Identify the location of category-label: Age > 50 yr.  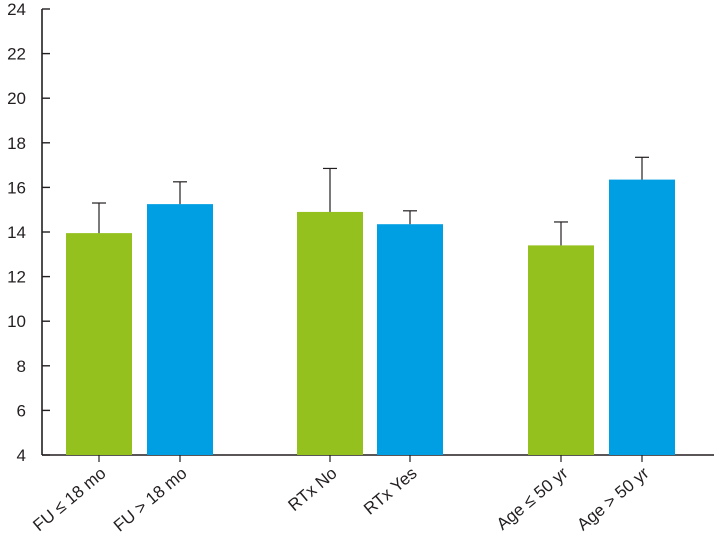
(612, 498).